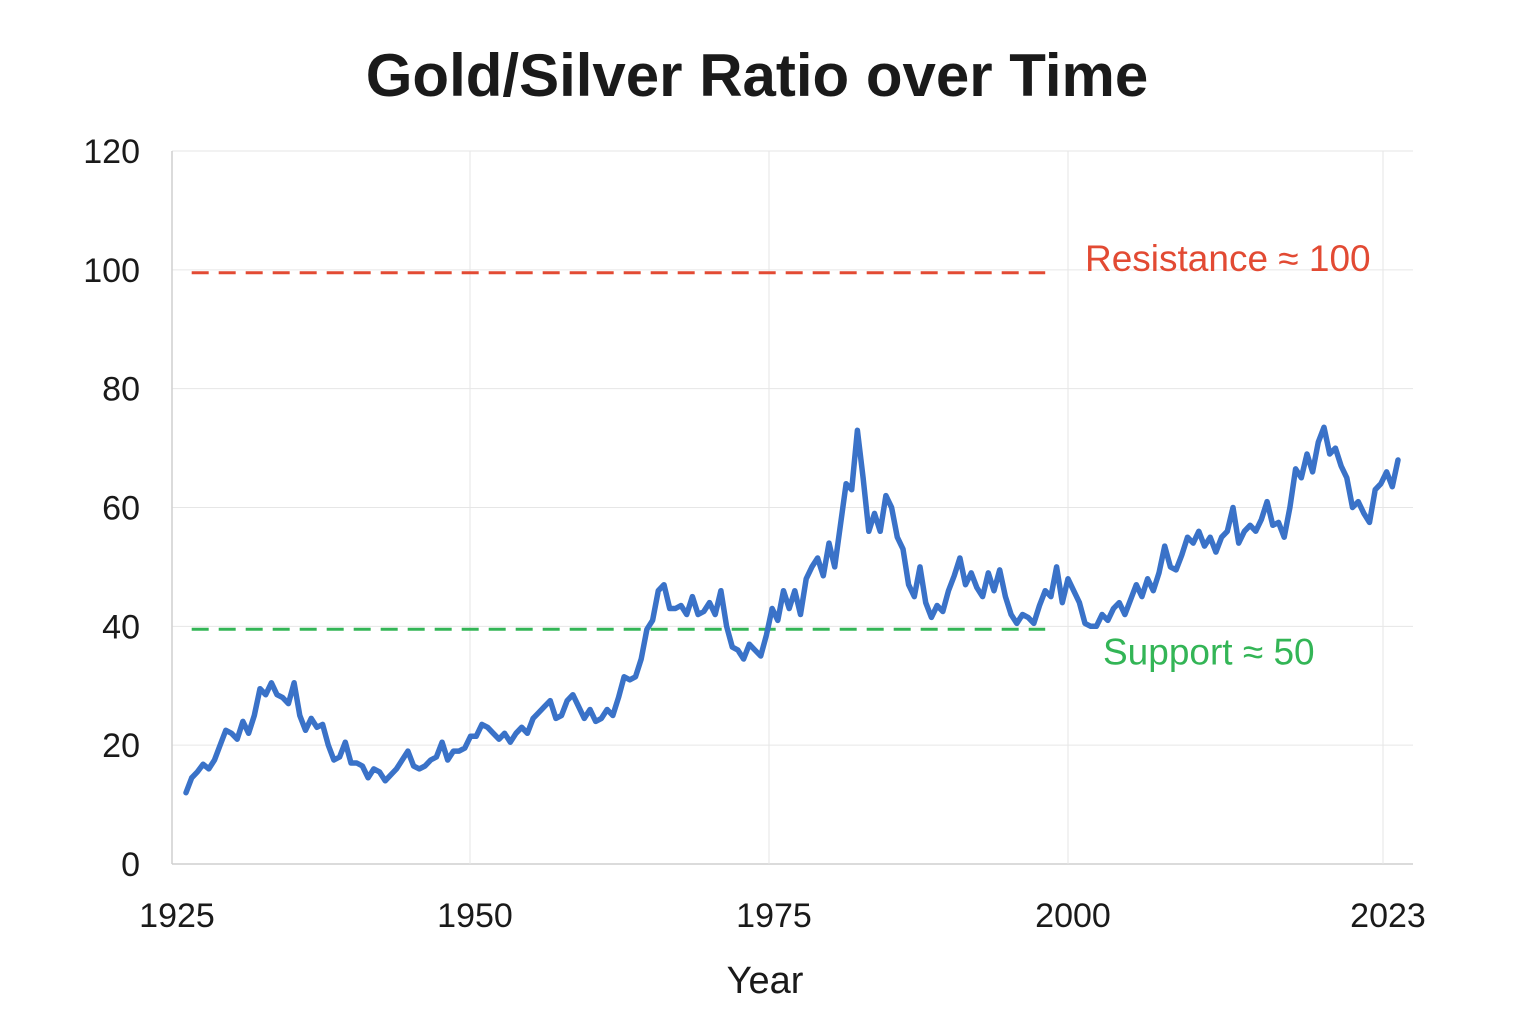  Describe the element at coordinates (111, 271) in the screenshot. I see `y-tick-label-100: 100` at that location.